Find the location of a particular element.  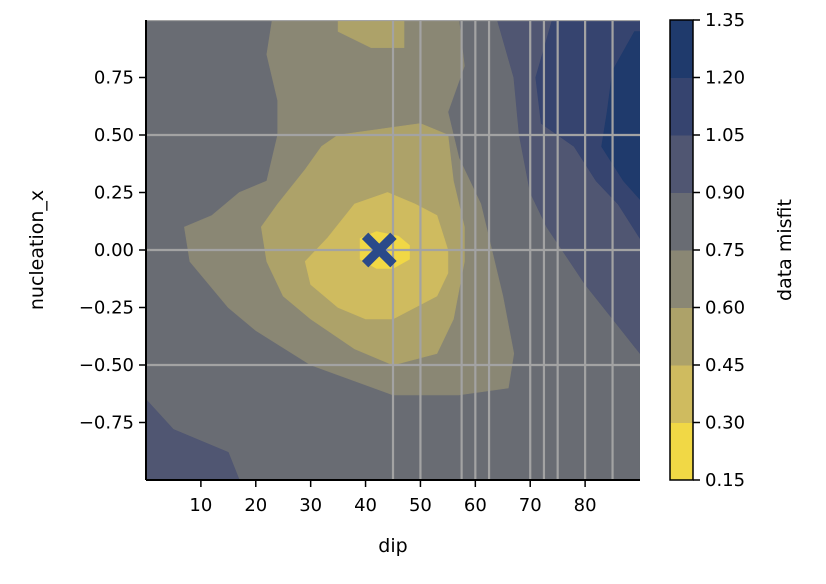

best-fit-marker is located at coordinates (379, 250).